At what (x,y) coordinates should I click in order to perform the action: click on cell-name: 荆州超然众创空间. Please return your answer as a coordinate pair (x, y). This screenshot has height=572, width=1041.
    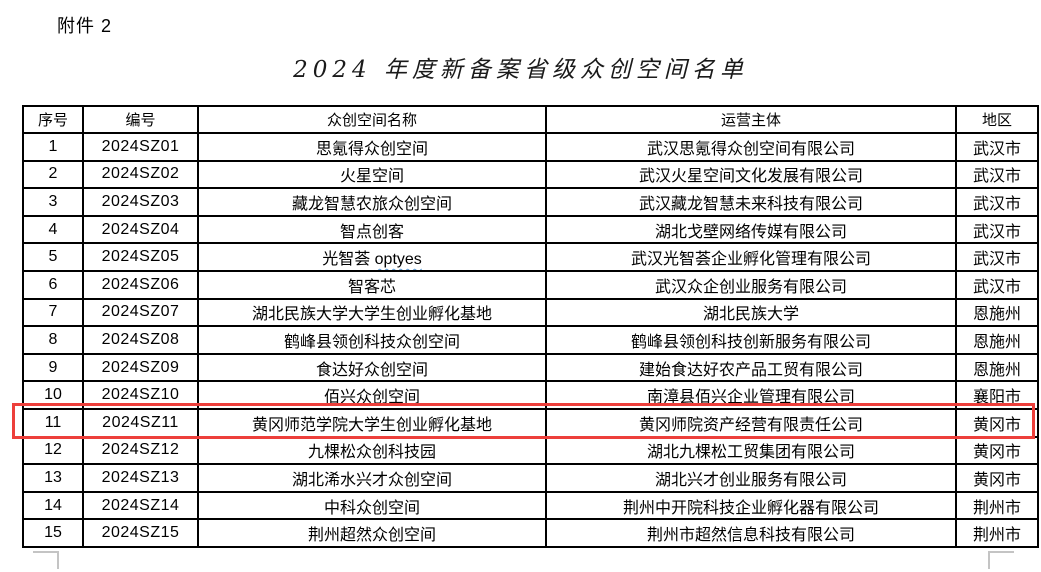
    Looking at the image, I should click on (372, 533).